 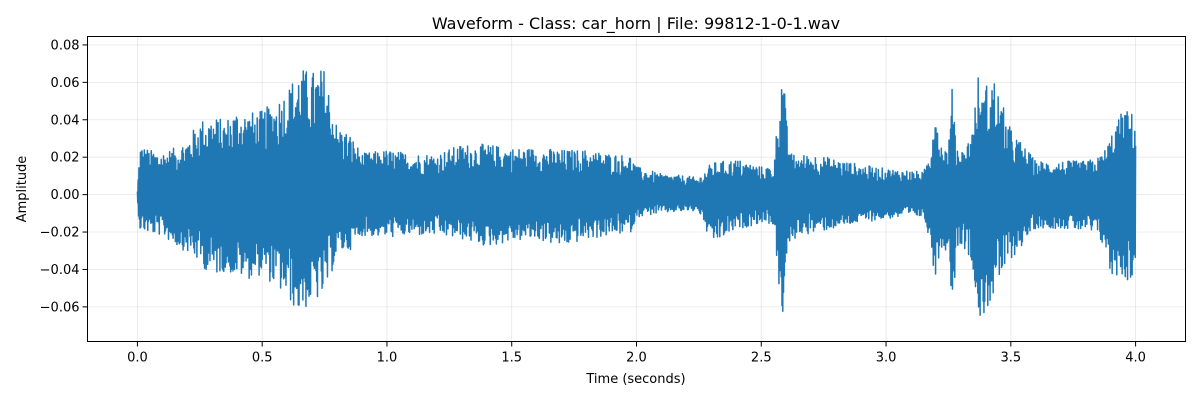 What do you see at coordinates (137, 358) in the screenshot?
I see `x-tick-label: 0.0` at bounding box center [137, 358].